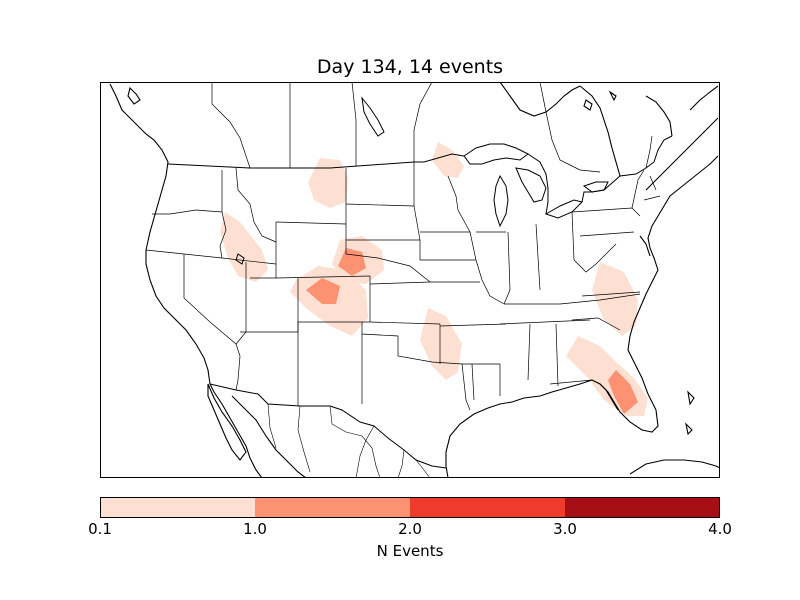 This screenshot has height=600, width=800. Describe the element at coordinates (501, 201) in the screenshot. I see `lake-michigan` at that location.